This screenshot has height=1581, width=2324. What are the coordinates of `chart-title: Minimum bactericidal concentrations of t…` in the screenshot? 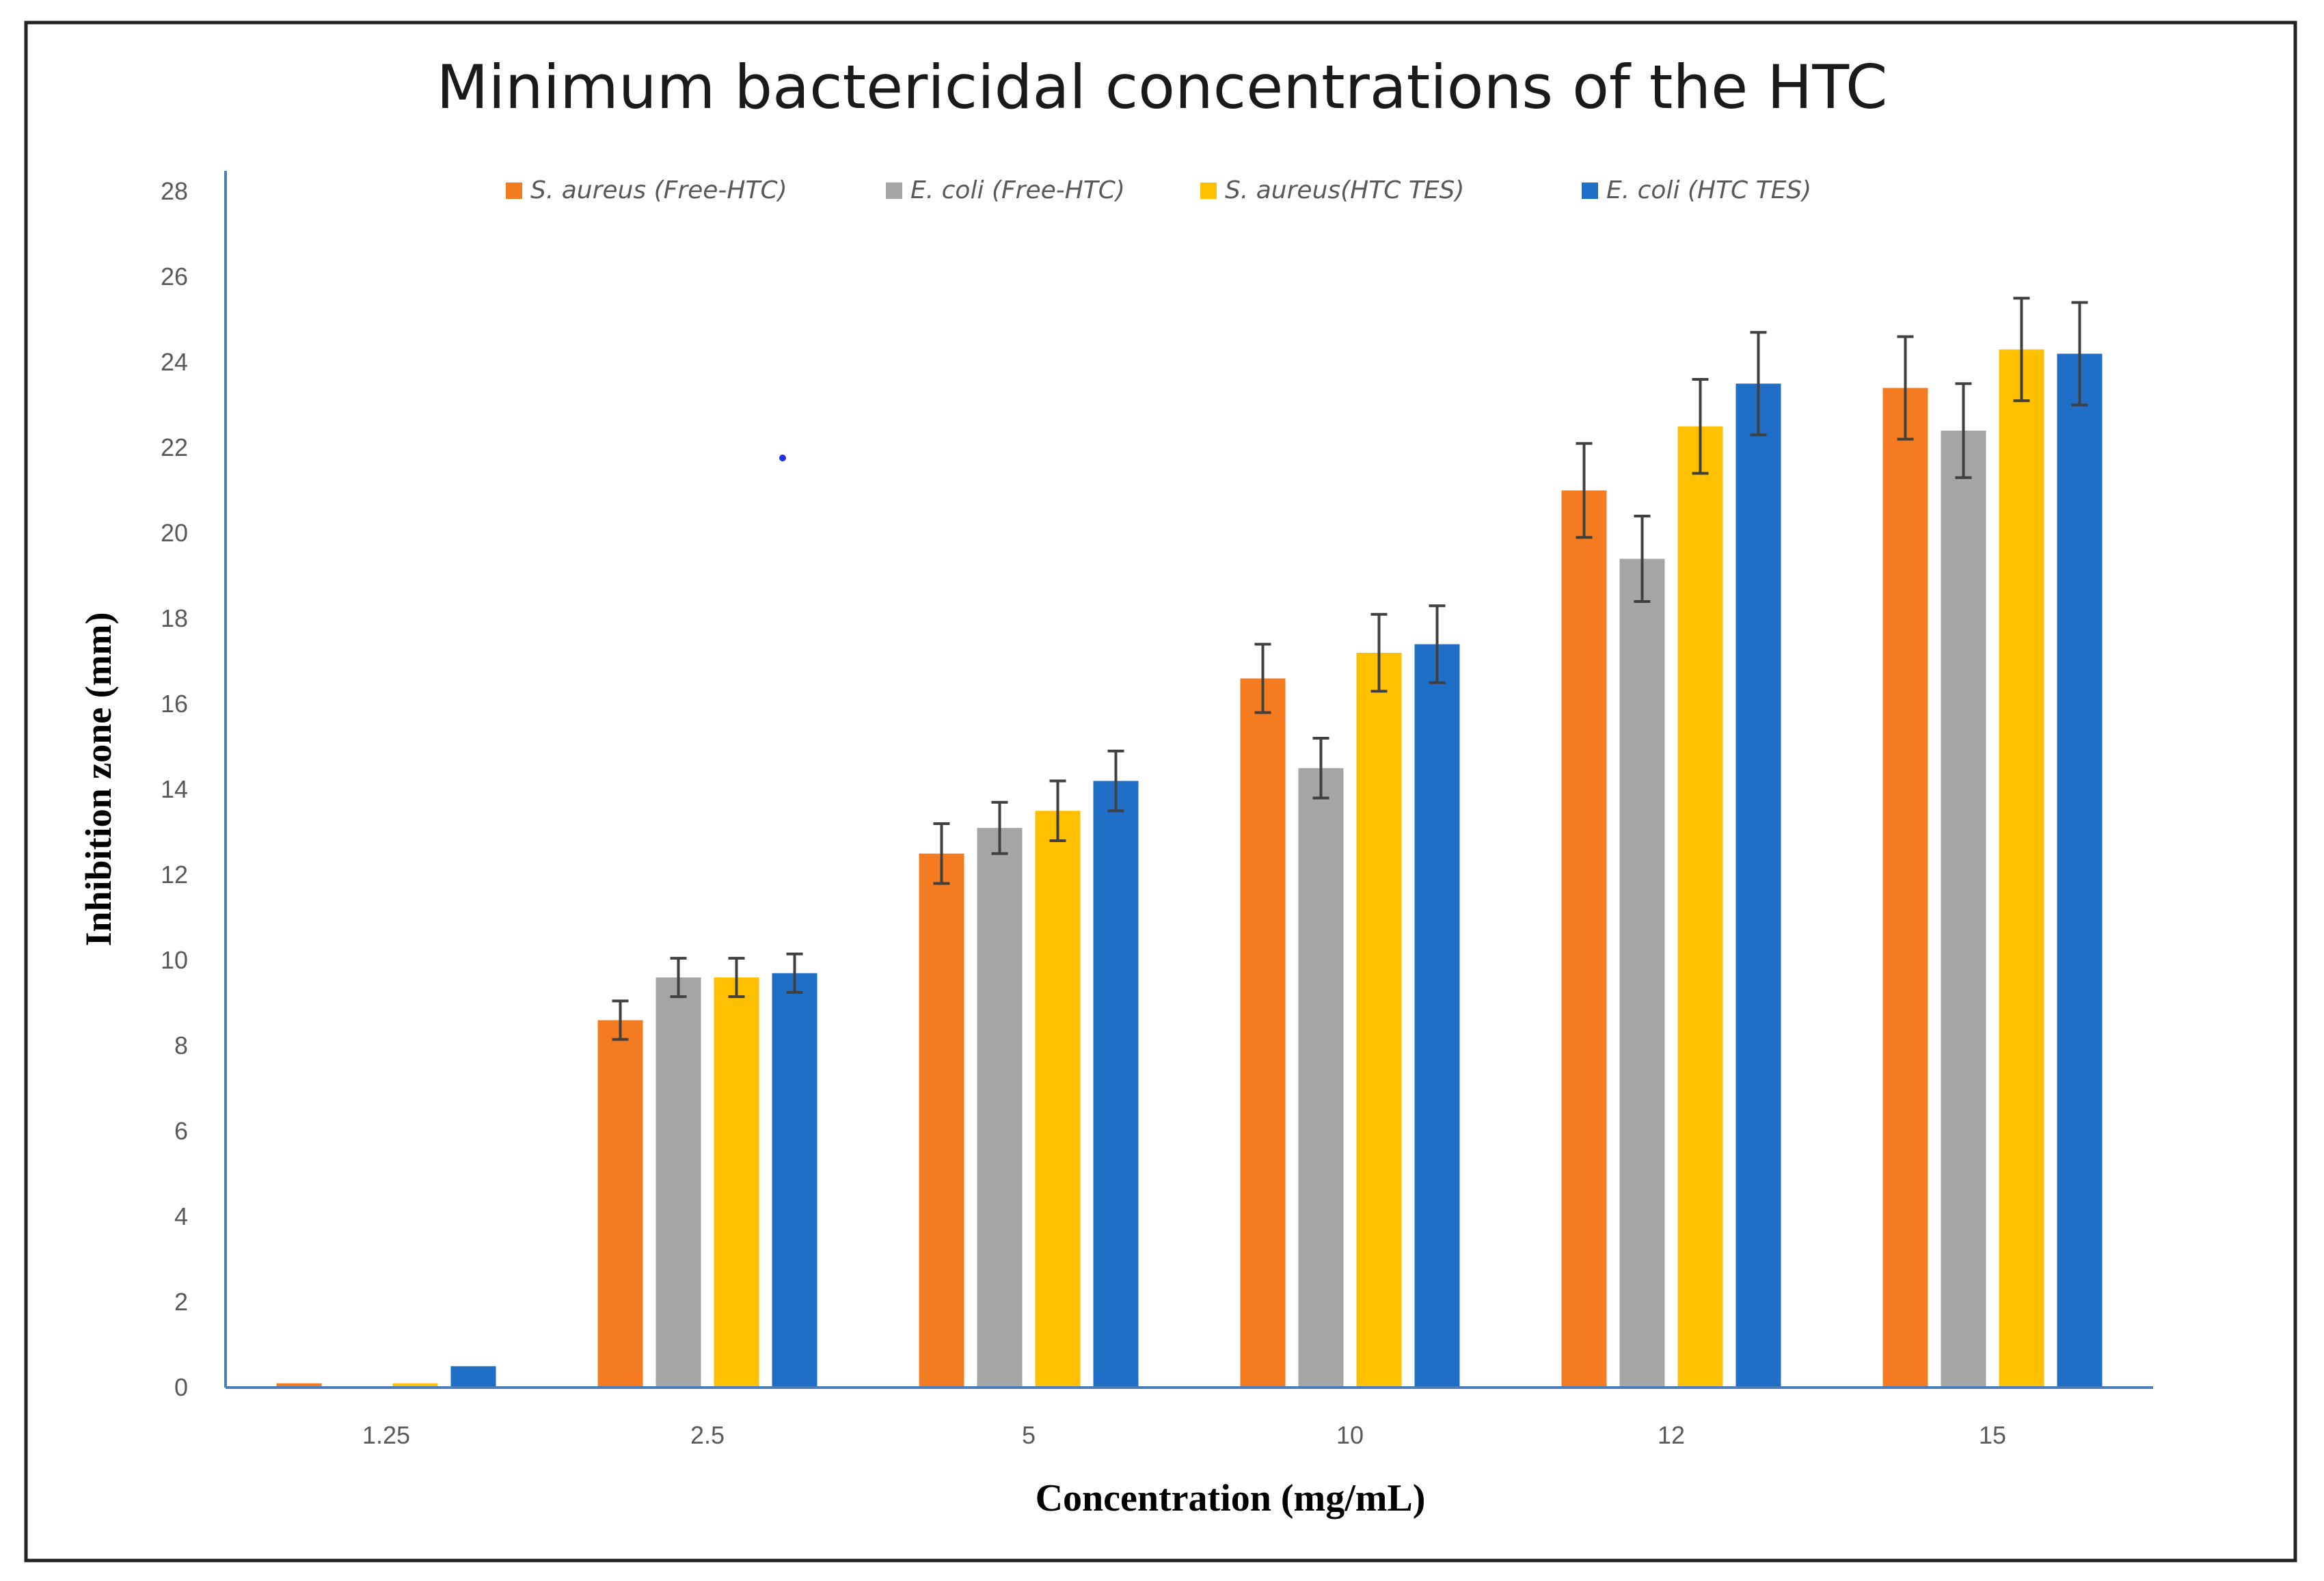 It's located at (1162, 87).